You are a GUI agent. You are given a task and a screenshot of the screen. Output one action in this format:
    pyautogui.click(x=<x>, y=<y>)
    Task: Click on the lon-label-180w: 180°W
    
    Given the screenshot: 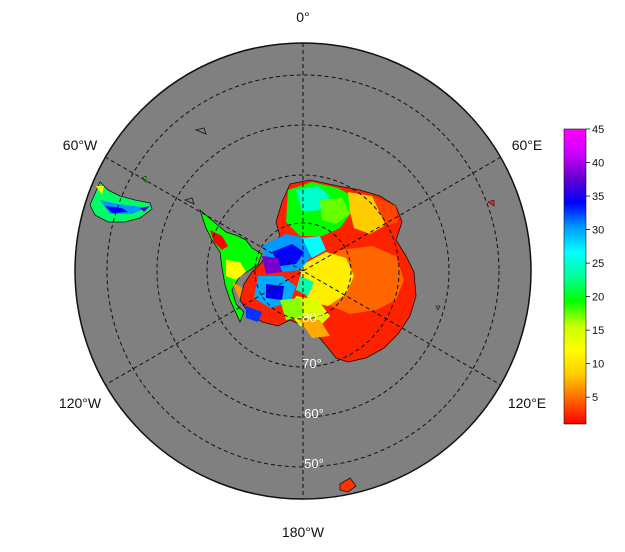 What is the action you would take?
    pyautogui.click(x=303, y=532)
    